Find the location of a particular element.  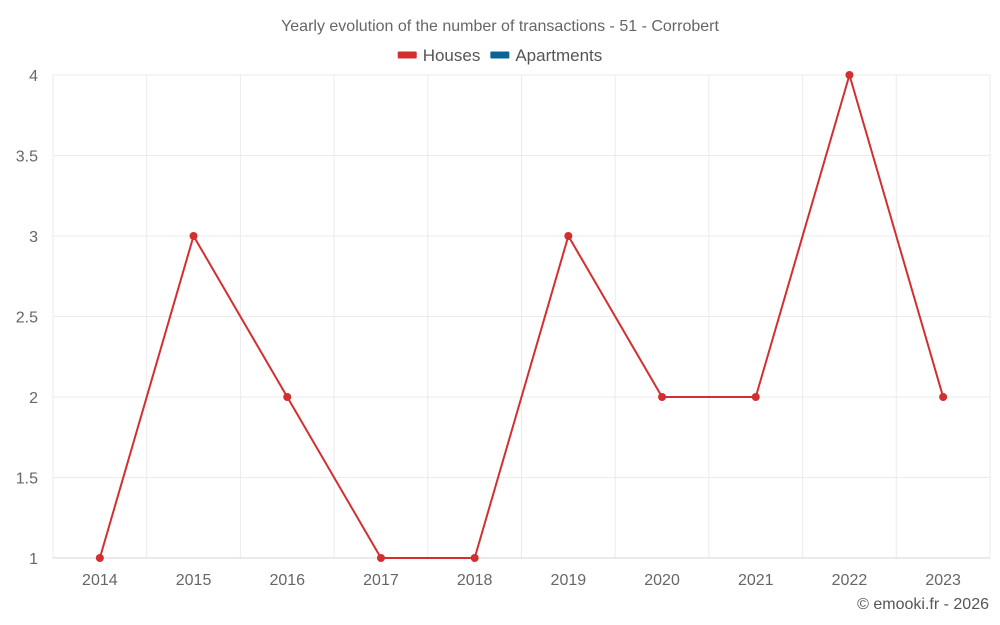

x-tick-label: 2022 is located at coordinates (850, 580).